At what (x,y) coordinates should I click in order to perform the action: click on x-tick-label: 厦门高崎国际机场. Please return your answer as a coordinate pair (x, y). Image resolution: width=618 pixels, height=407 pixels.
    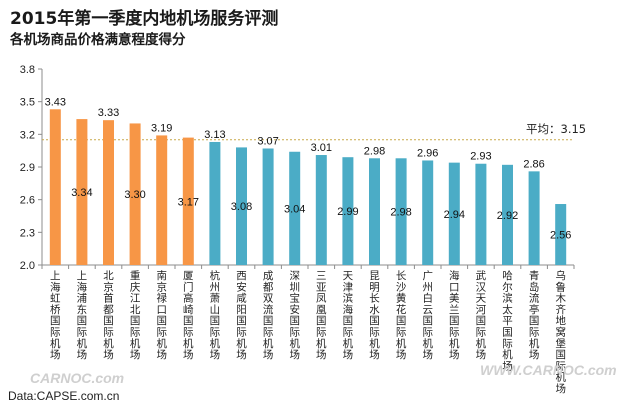
    Looking at the image, I should click on (188, 315).